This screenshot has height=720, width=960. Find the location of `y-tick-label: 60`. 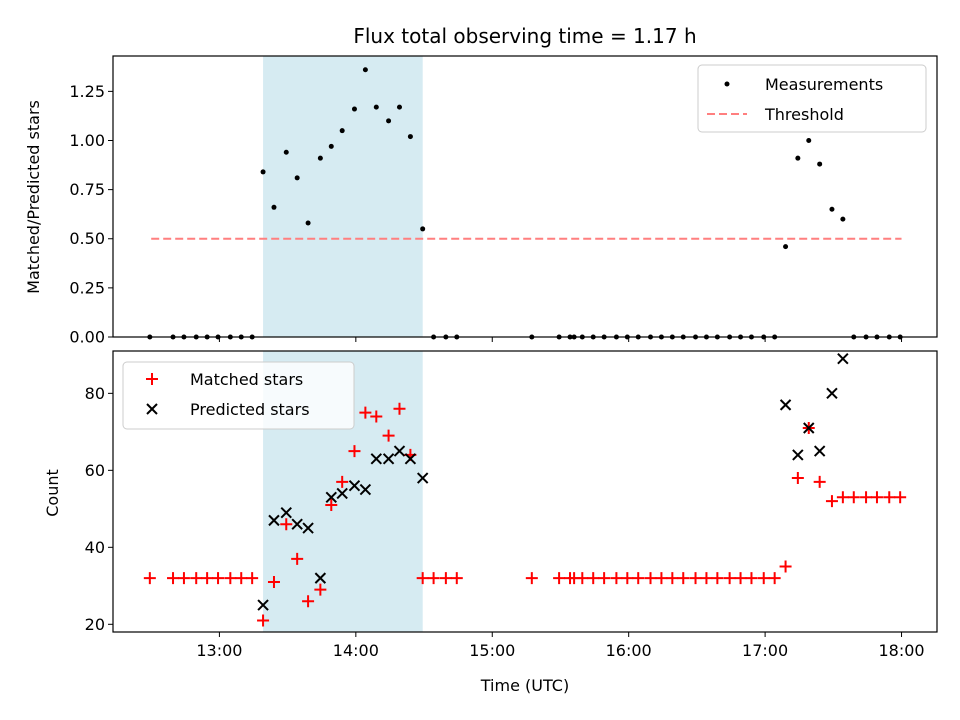

y-tick-label: 60 is located at coordinates (95, 470).